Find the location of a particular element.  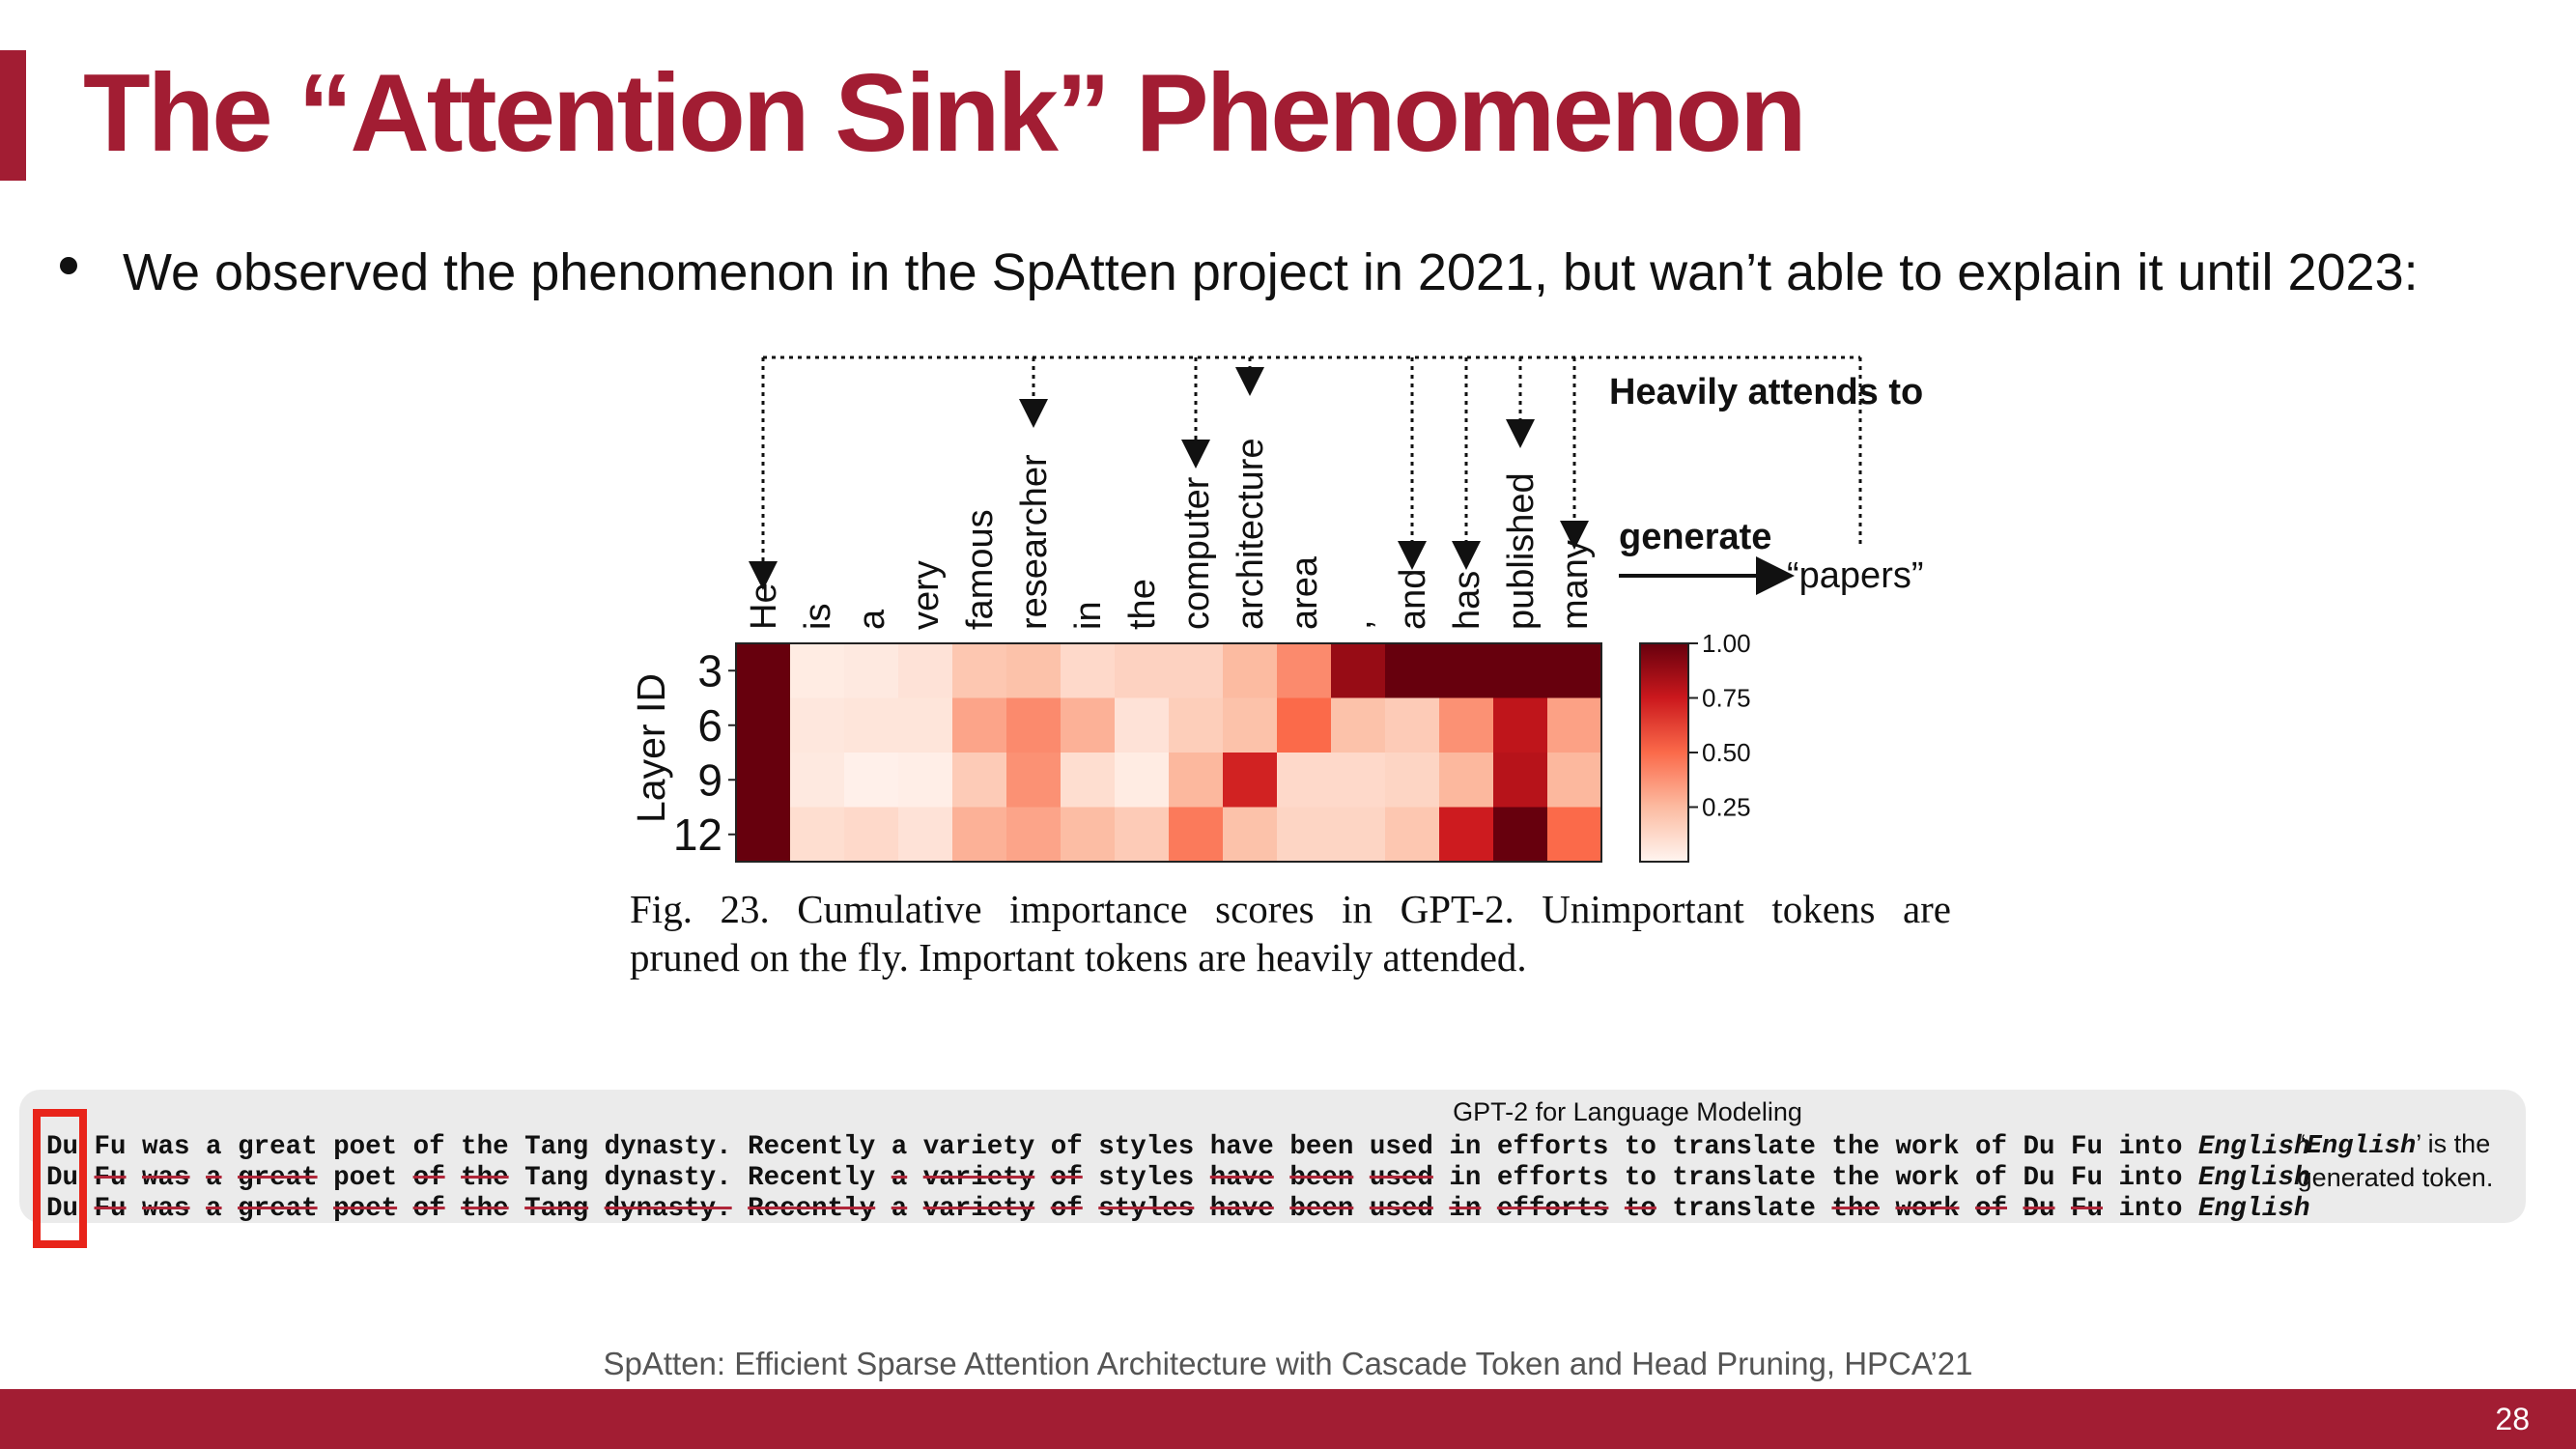

token-label: is is located at coordinates (818, 617).